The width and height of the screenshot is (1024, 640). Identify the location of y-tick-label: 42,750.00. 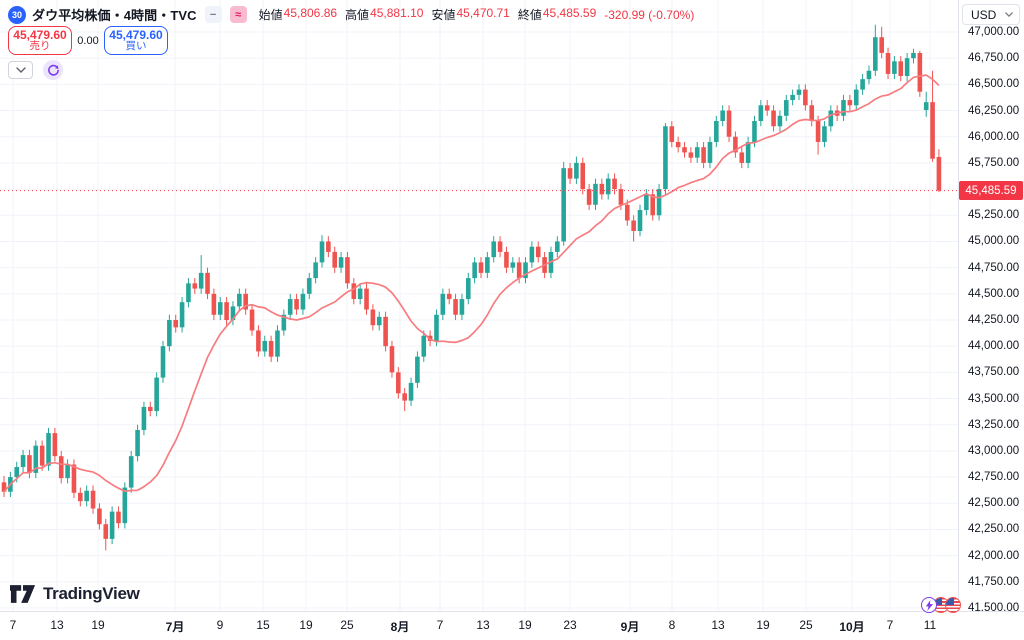
(994, 477).